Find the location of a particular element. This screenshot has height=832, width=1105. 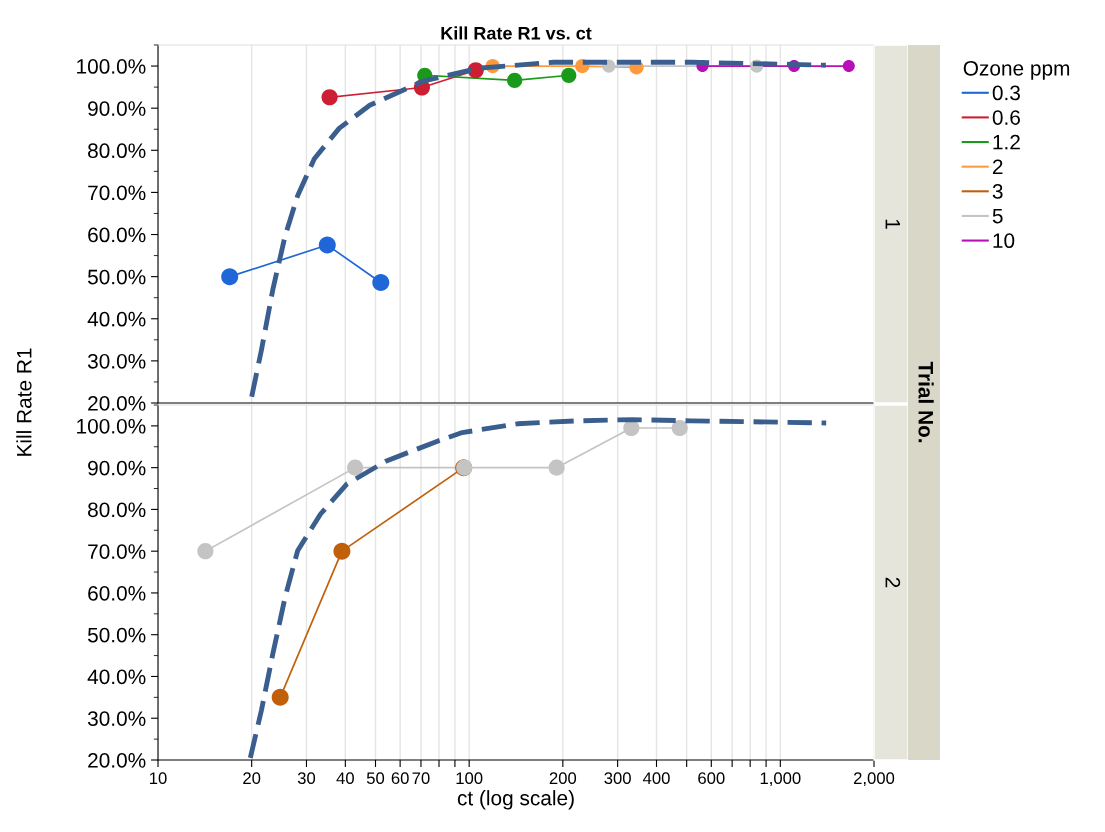

y2-axis-title: 2 is located at coordinates (893, 582).